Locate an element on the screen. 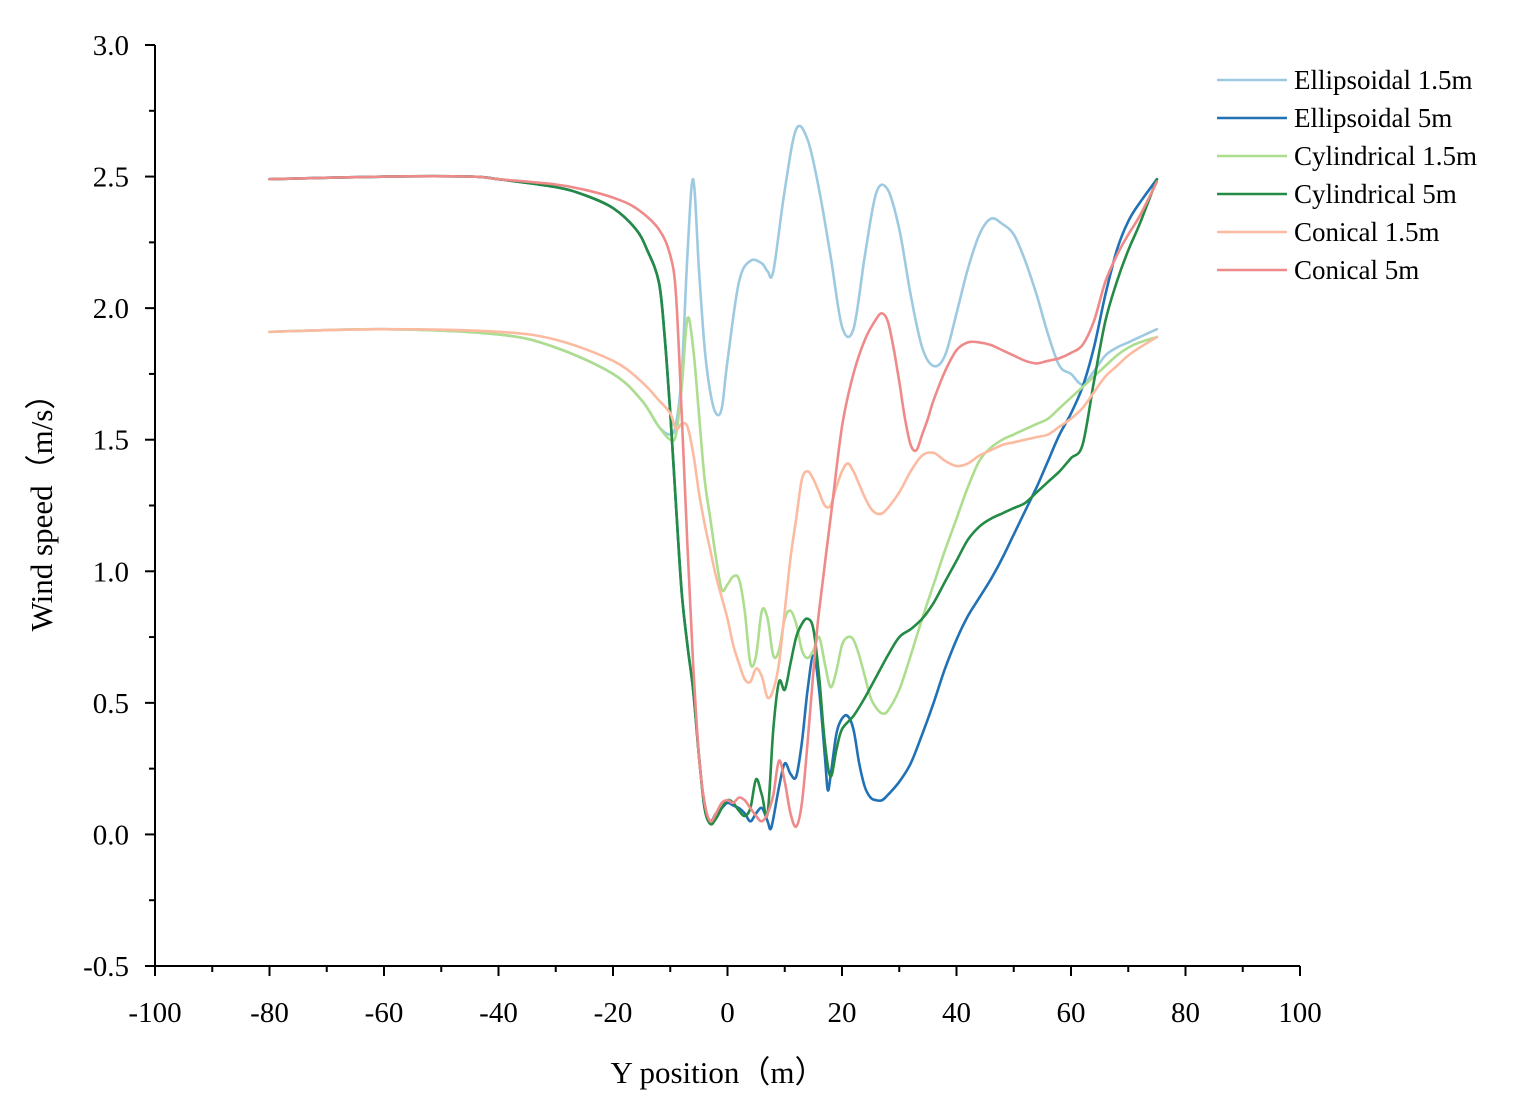 The image size is (1524, 1120). legend-item-conical-1-5m: Conical 1.5m is located at coordinates (1328, 232).